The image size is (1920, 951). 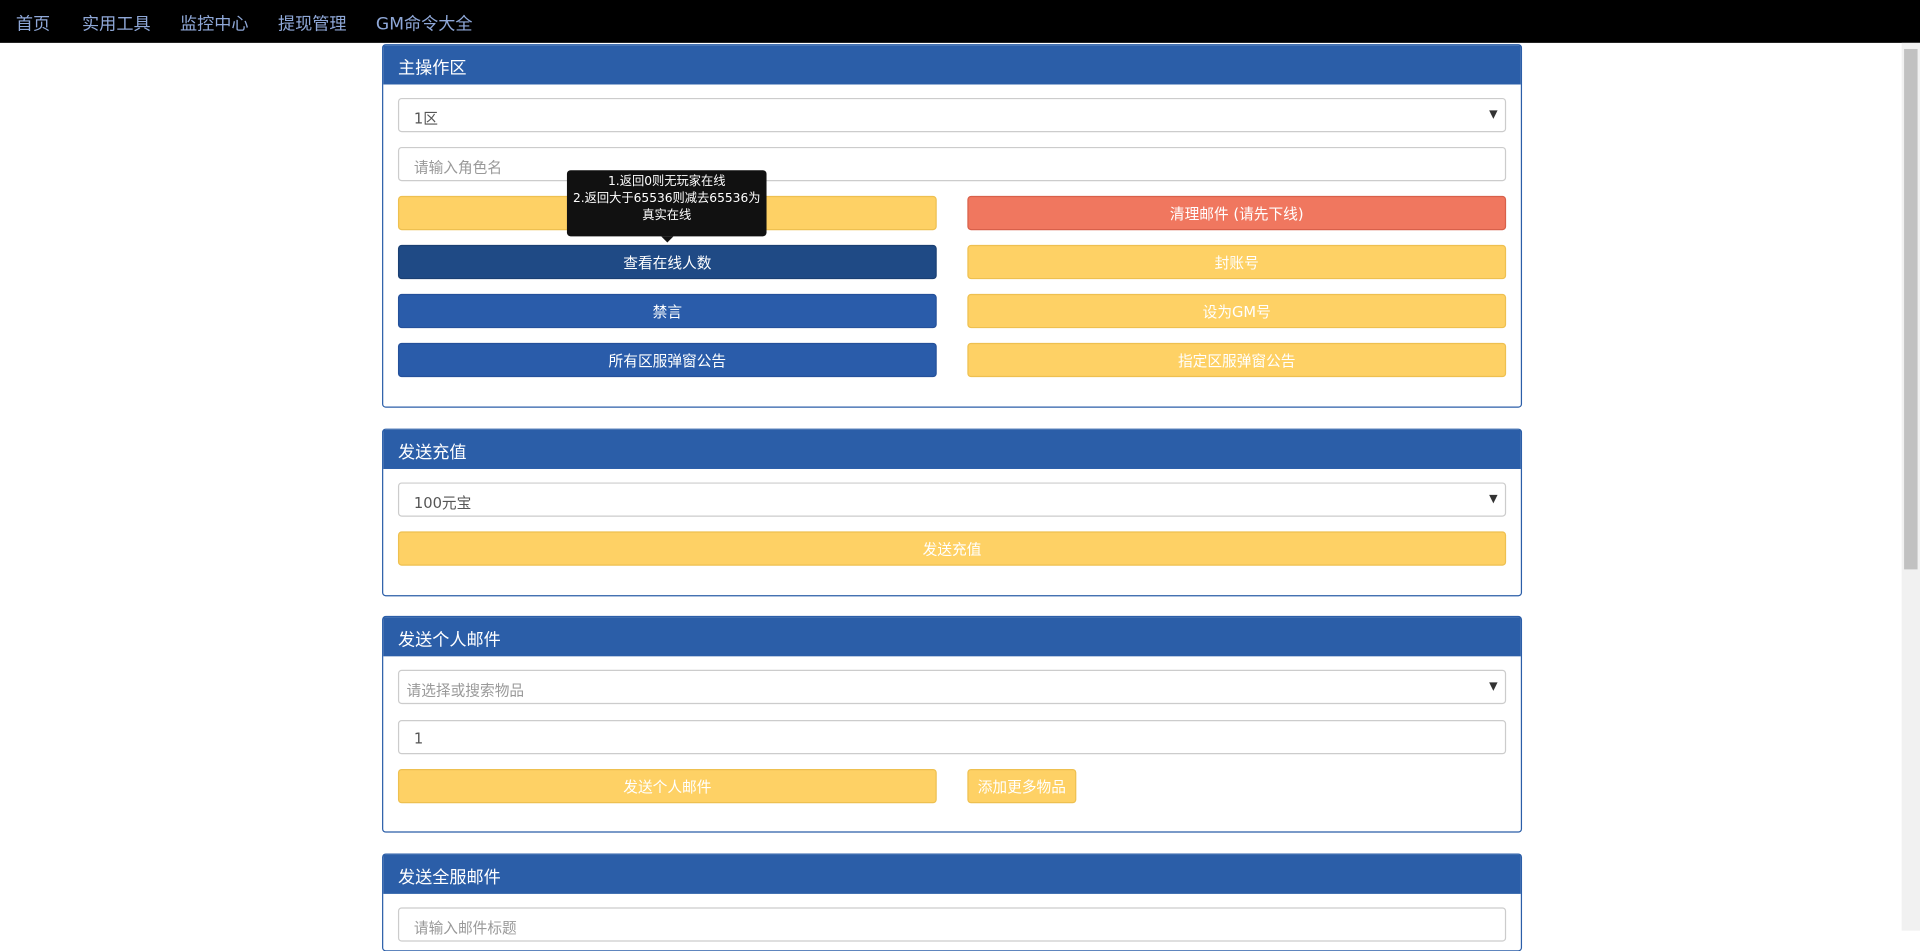 What do you see at coordinates (952, 449) in the screenshot?
I see `panel-title: 发送充值` at bounding box center [952, 449].